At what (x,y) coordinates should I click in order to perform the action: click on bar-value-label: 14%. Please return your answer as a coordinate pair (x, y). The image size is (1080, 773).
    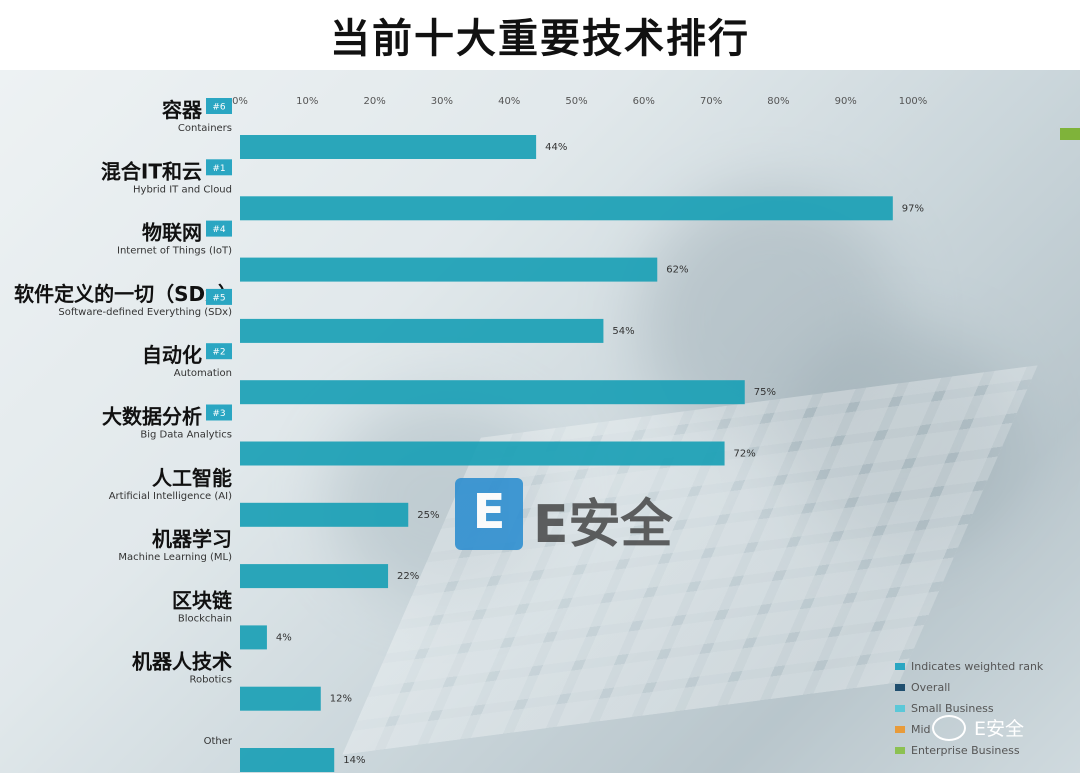
    Looking at the image, I should click on (354, 760).